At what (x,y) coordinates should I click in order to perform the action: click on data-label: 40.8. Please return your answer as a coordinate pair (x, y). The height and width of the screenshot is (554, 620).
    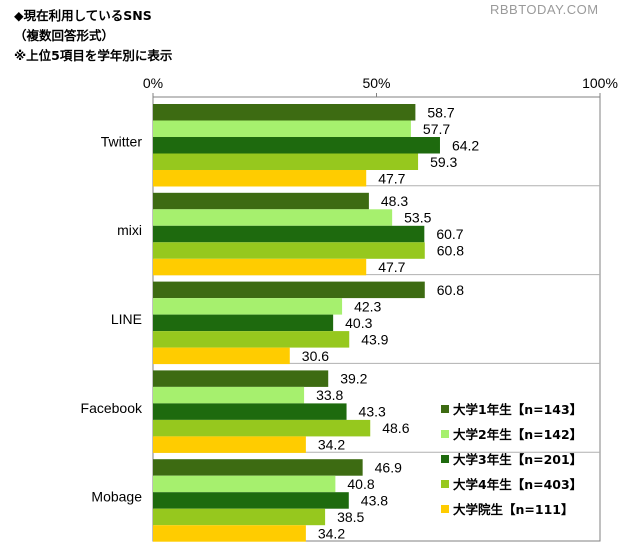
    Looking at the image, I should click on (360, 484).